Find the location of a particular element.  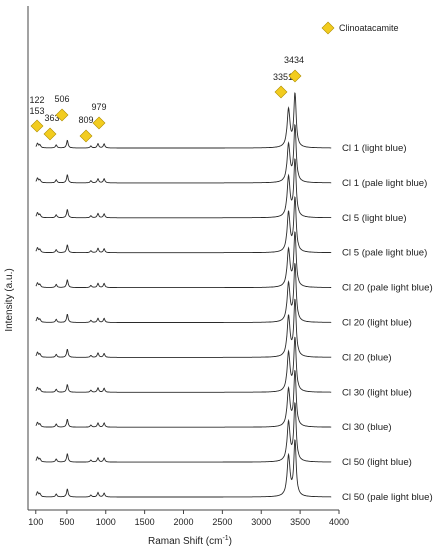

x-axis-title: Raman Shift (cm-1) is located at coordinates (190, 541).